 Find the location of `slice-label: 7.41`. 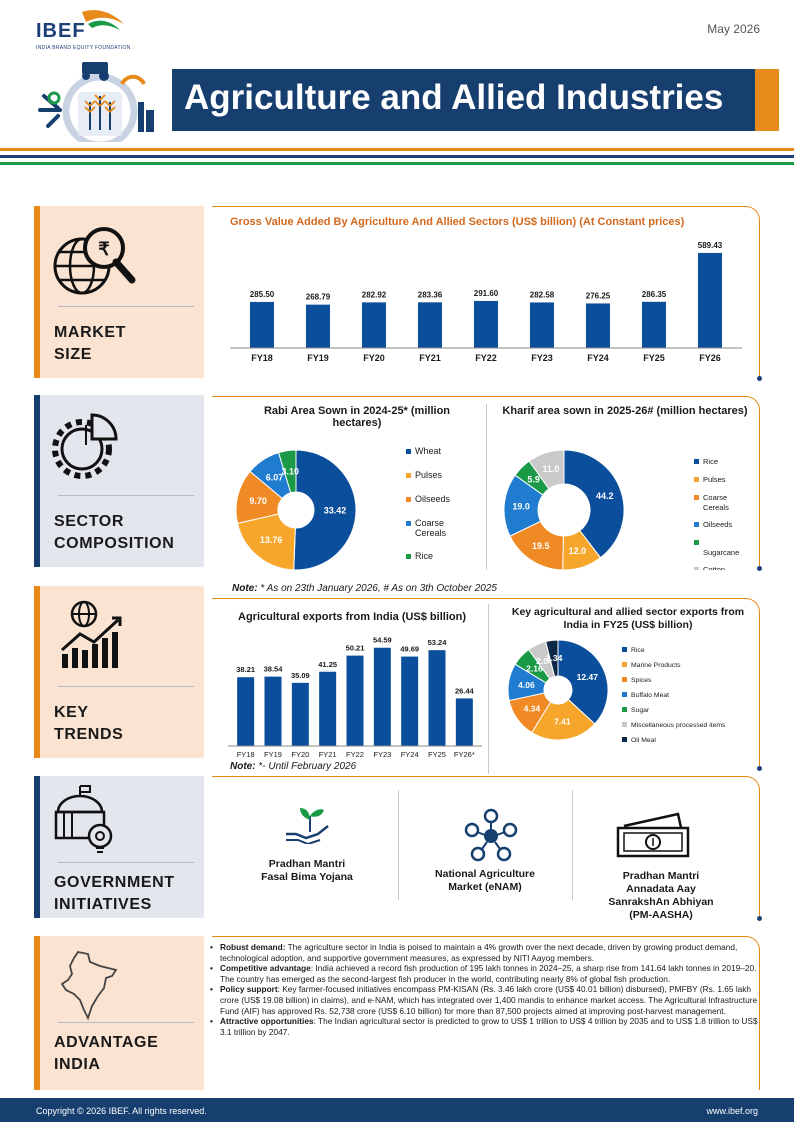

slice-label: 7.41 is located at coordinates (562, 722).